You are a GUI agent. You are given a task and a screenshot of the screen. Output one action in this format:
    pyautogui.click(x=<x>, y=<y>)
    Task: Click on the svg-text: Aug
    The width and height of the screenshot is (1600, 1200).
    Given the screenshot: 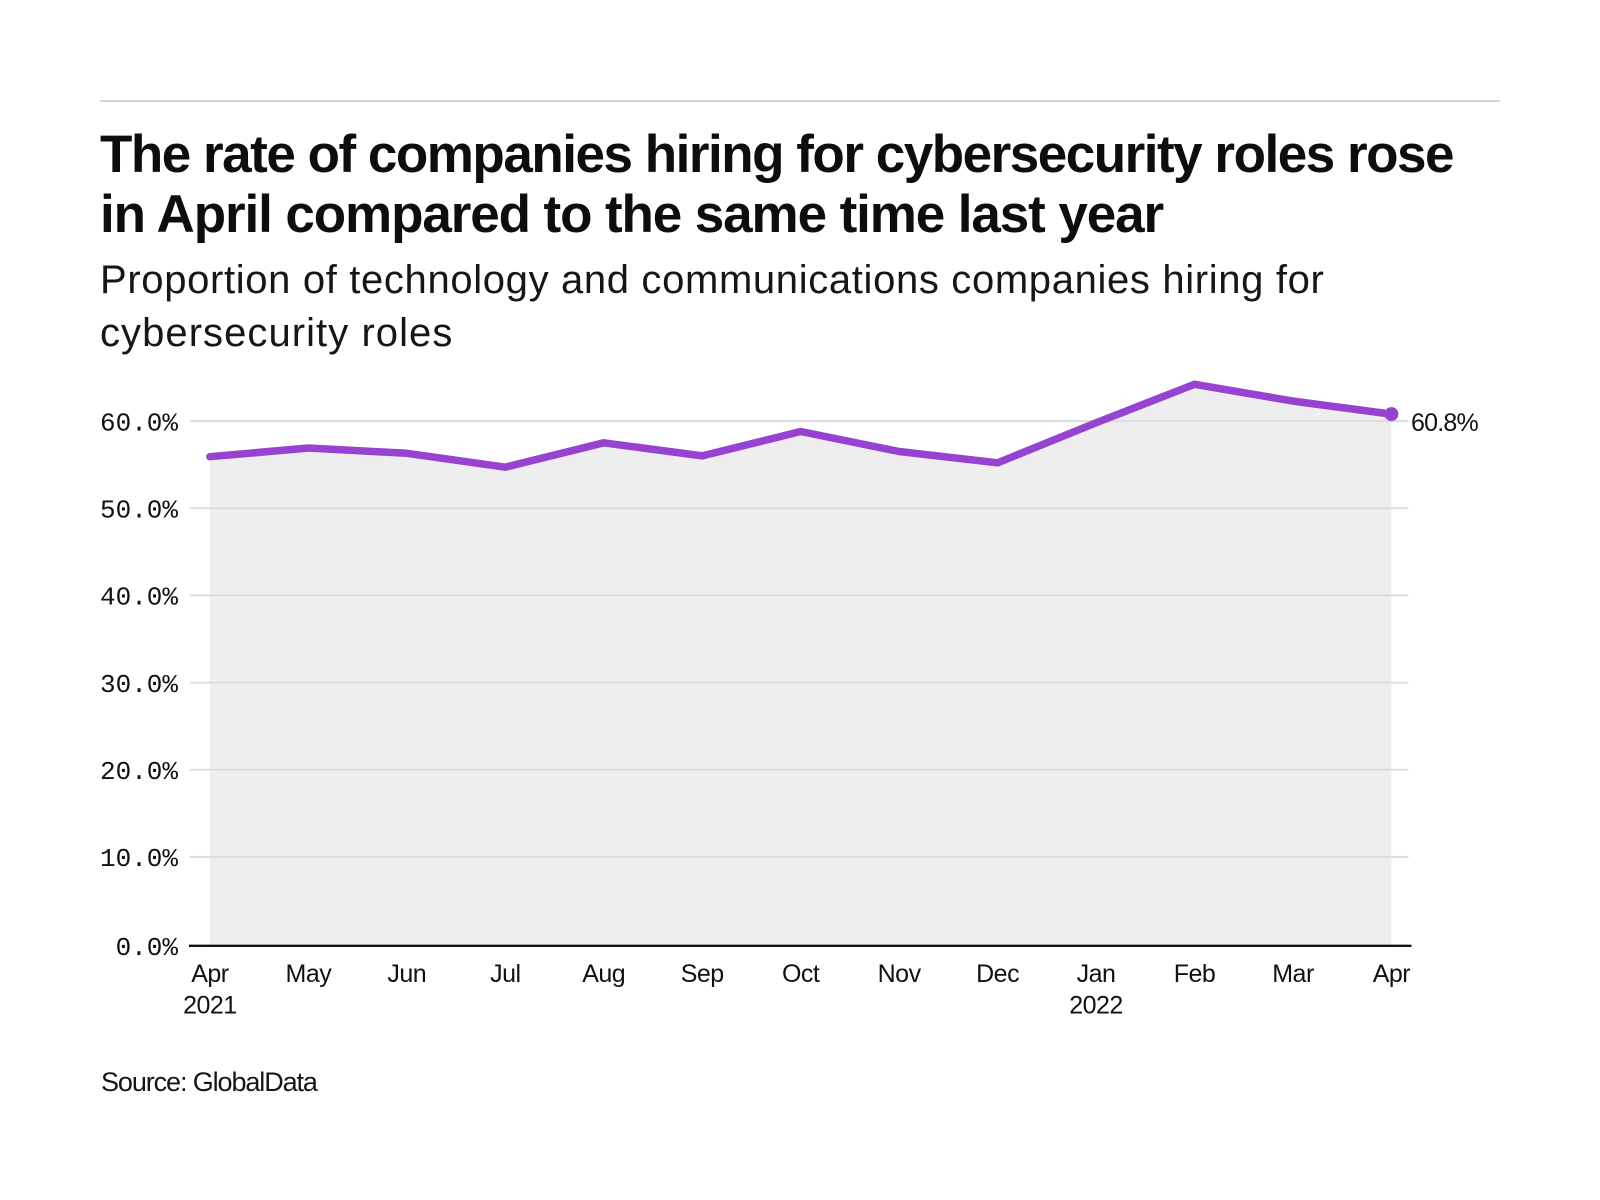 What is the action you would take?
    pyautogui.click(x=603, y=974)
    